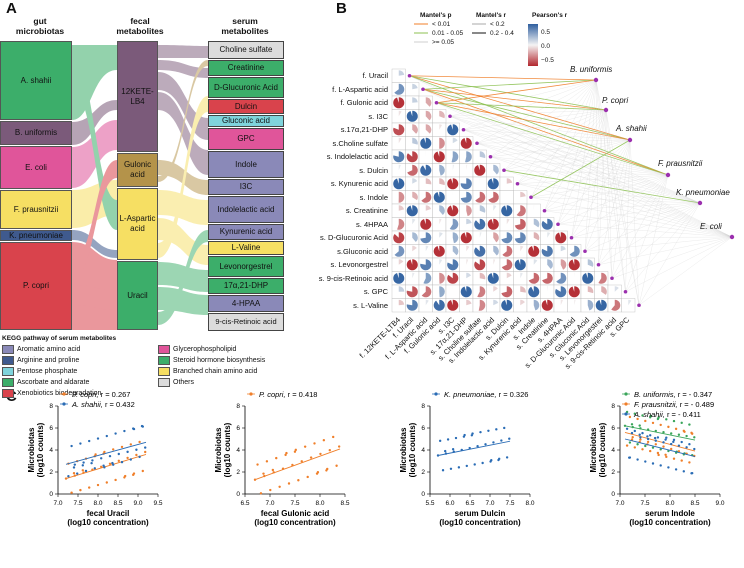 The image size is (744, 568). Describe the element at coordinates (448, 33) in the screenshot. I see `legend-text: 0.01 - 0.05` at that location.